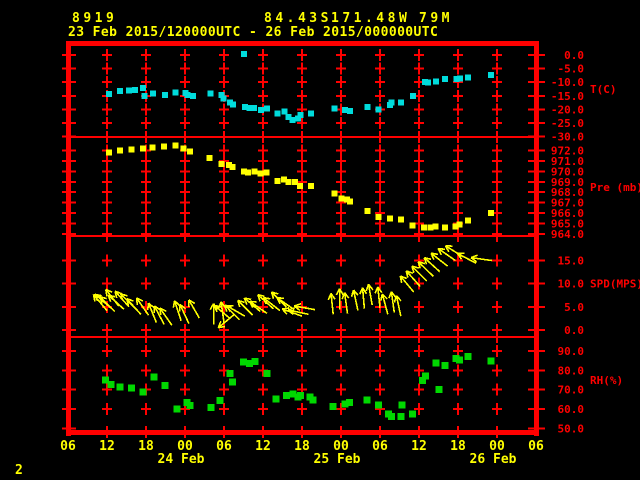  Describe the element at coordinates (567, 137) in the screenshot. I see `svg-text: -30.0` at that location.